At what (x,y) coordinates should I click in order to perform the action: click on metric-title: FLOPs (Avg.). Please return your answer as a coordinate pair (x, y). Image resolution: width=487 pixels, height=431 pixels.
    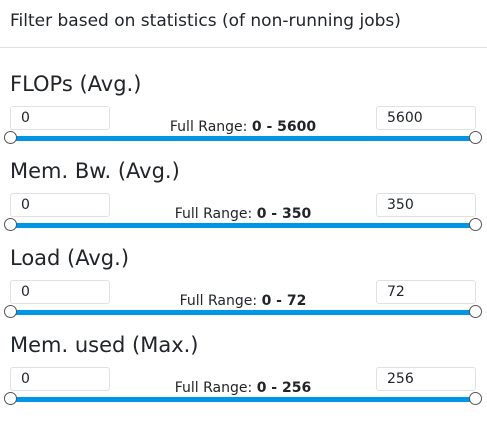
    Looking at the image, I should click on (76, 84).